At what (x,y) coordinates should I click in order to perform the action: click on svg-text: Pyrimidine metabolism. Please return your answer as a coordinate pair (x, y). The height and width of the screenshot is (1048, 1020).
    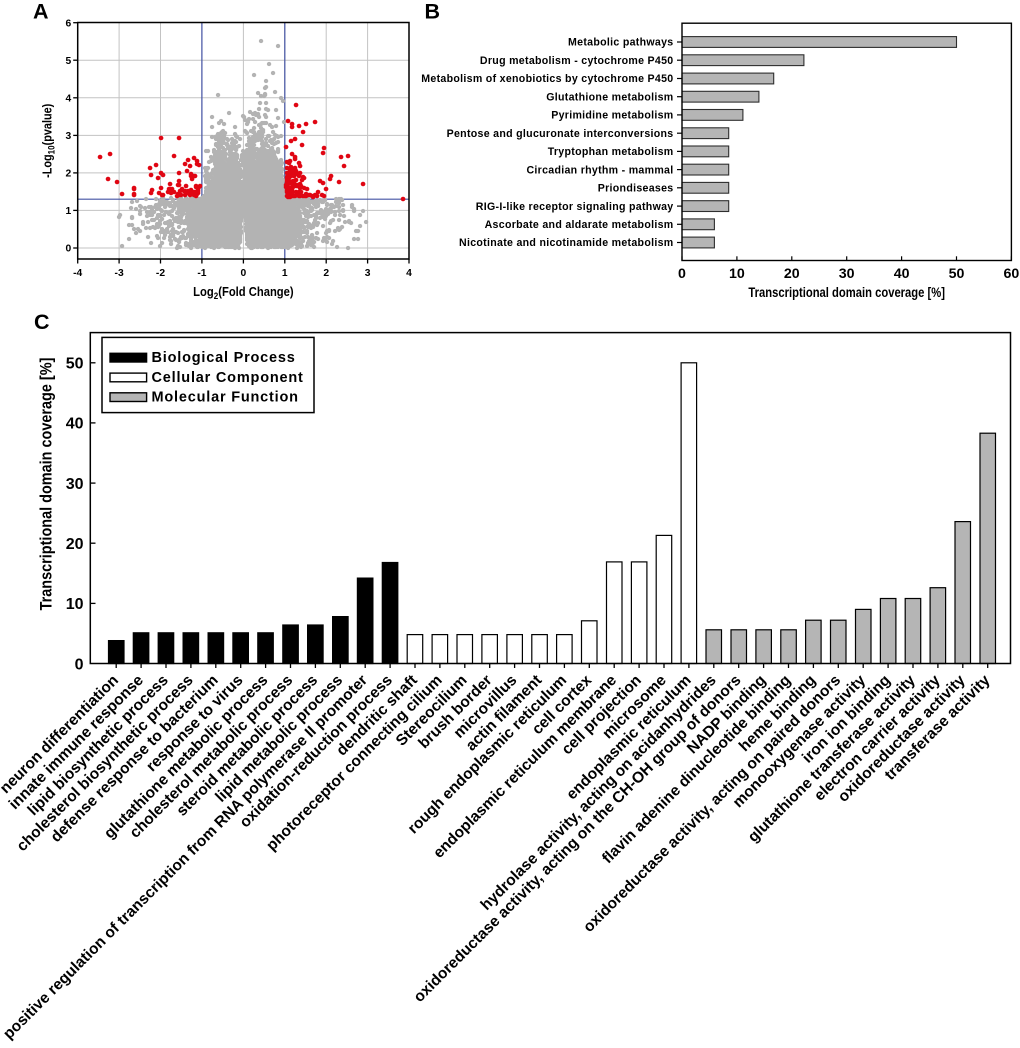
    Looking at the image, I should click on (612, 116).